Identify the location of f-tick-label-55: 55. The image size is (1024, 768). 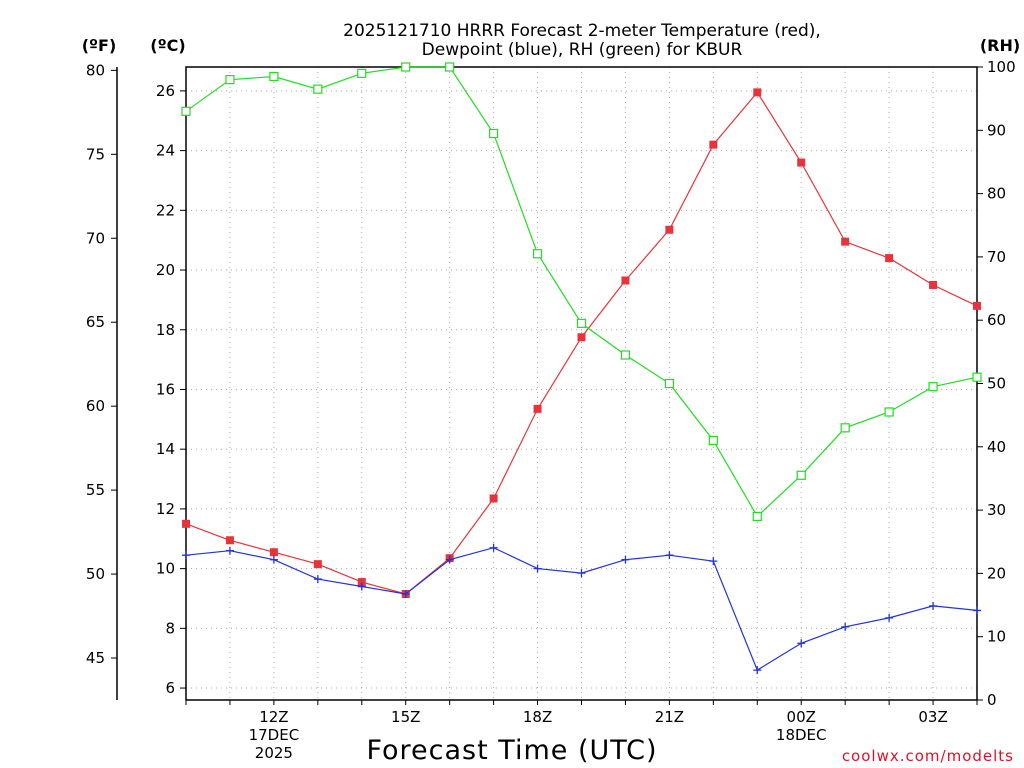
(95, 490).